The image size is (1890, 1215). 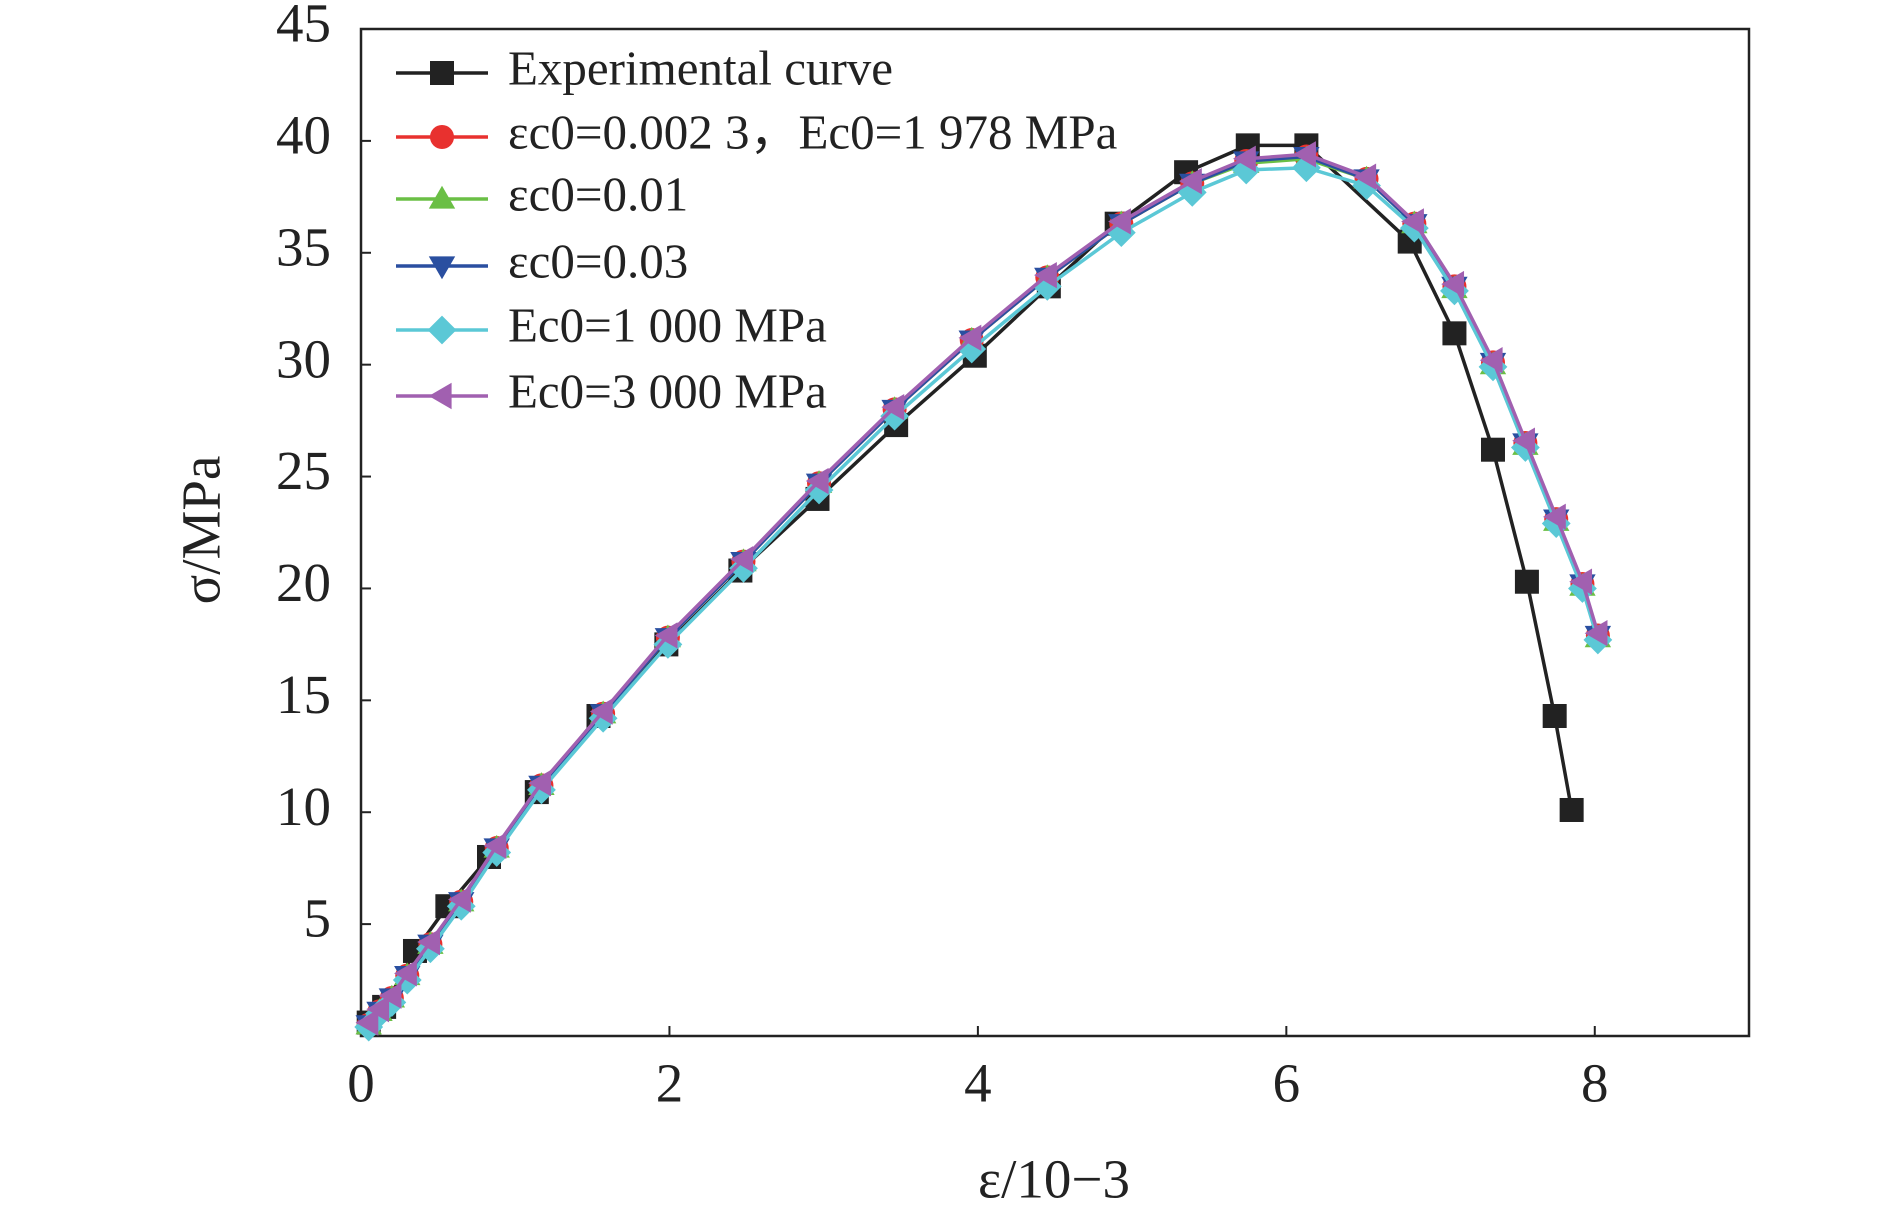 I want to click on x-tick-label: 8, so click(x=1595, y=1083).